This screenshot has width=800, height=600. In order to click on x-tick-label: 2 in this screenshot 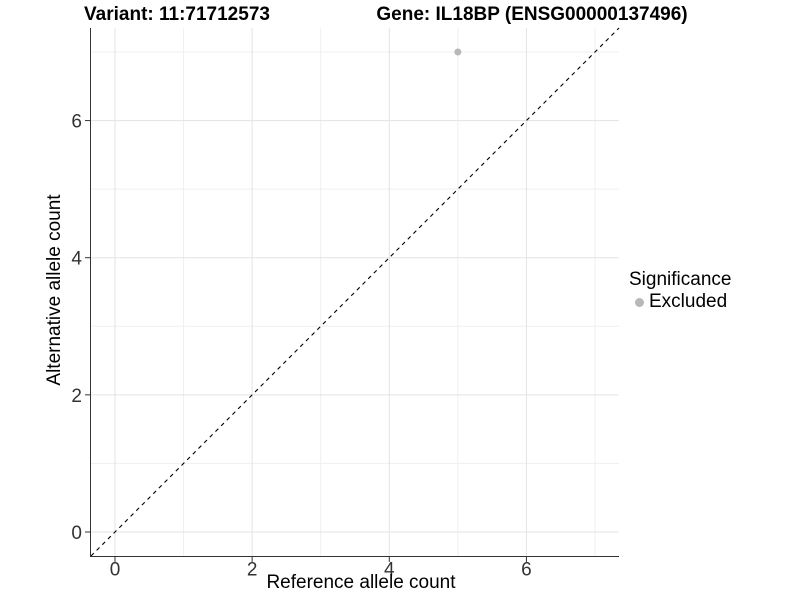, I will do `click(252, 570)`.